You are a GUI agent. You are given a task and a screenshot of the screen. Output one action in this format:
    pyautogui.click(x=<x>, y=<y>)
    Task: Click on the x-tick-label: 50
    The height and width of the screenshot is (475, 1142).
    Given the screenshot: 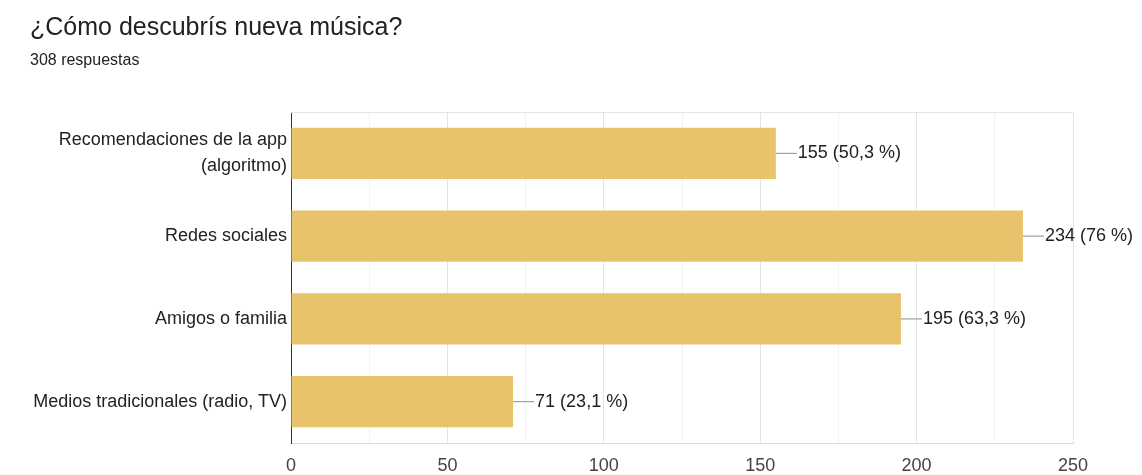 What is the action you would take?
    pyautogui.click(x=447, y=464)
    